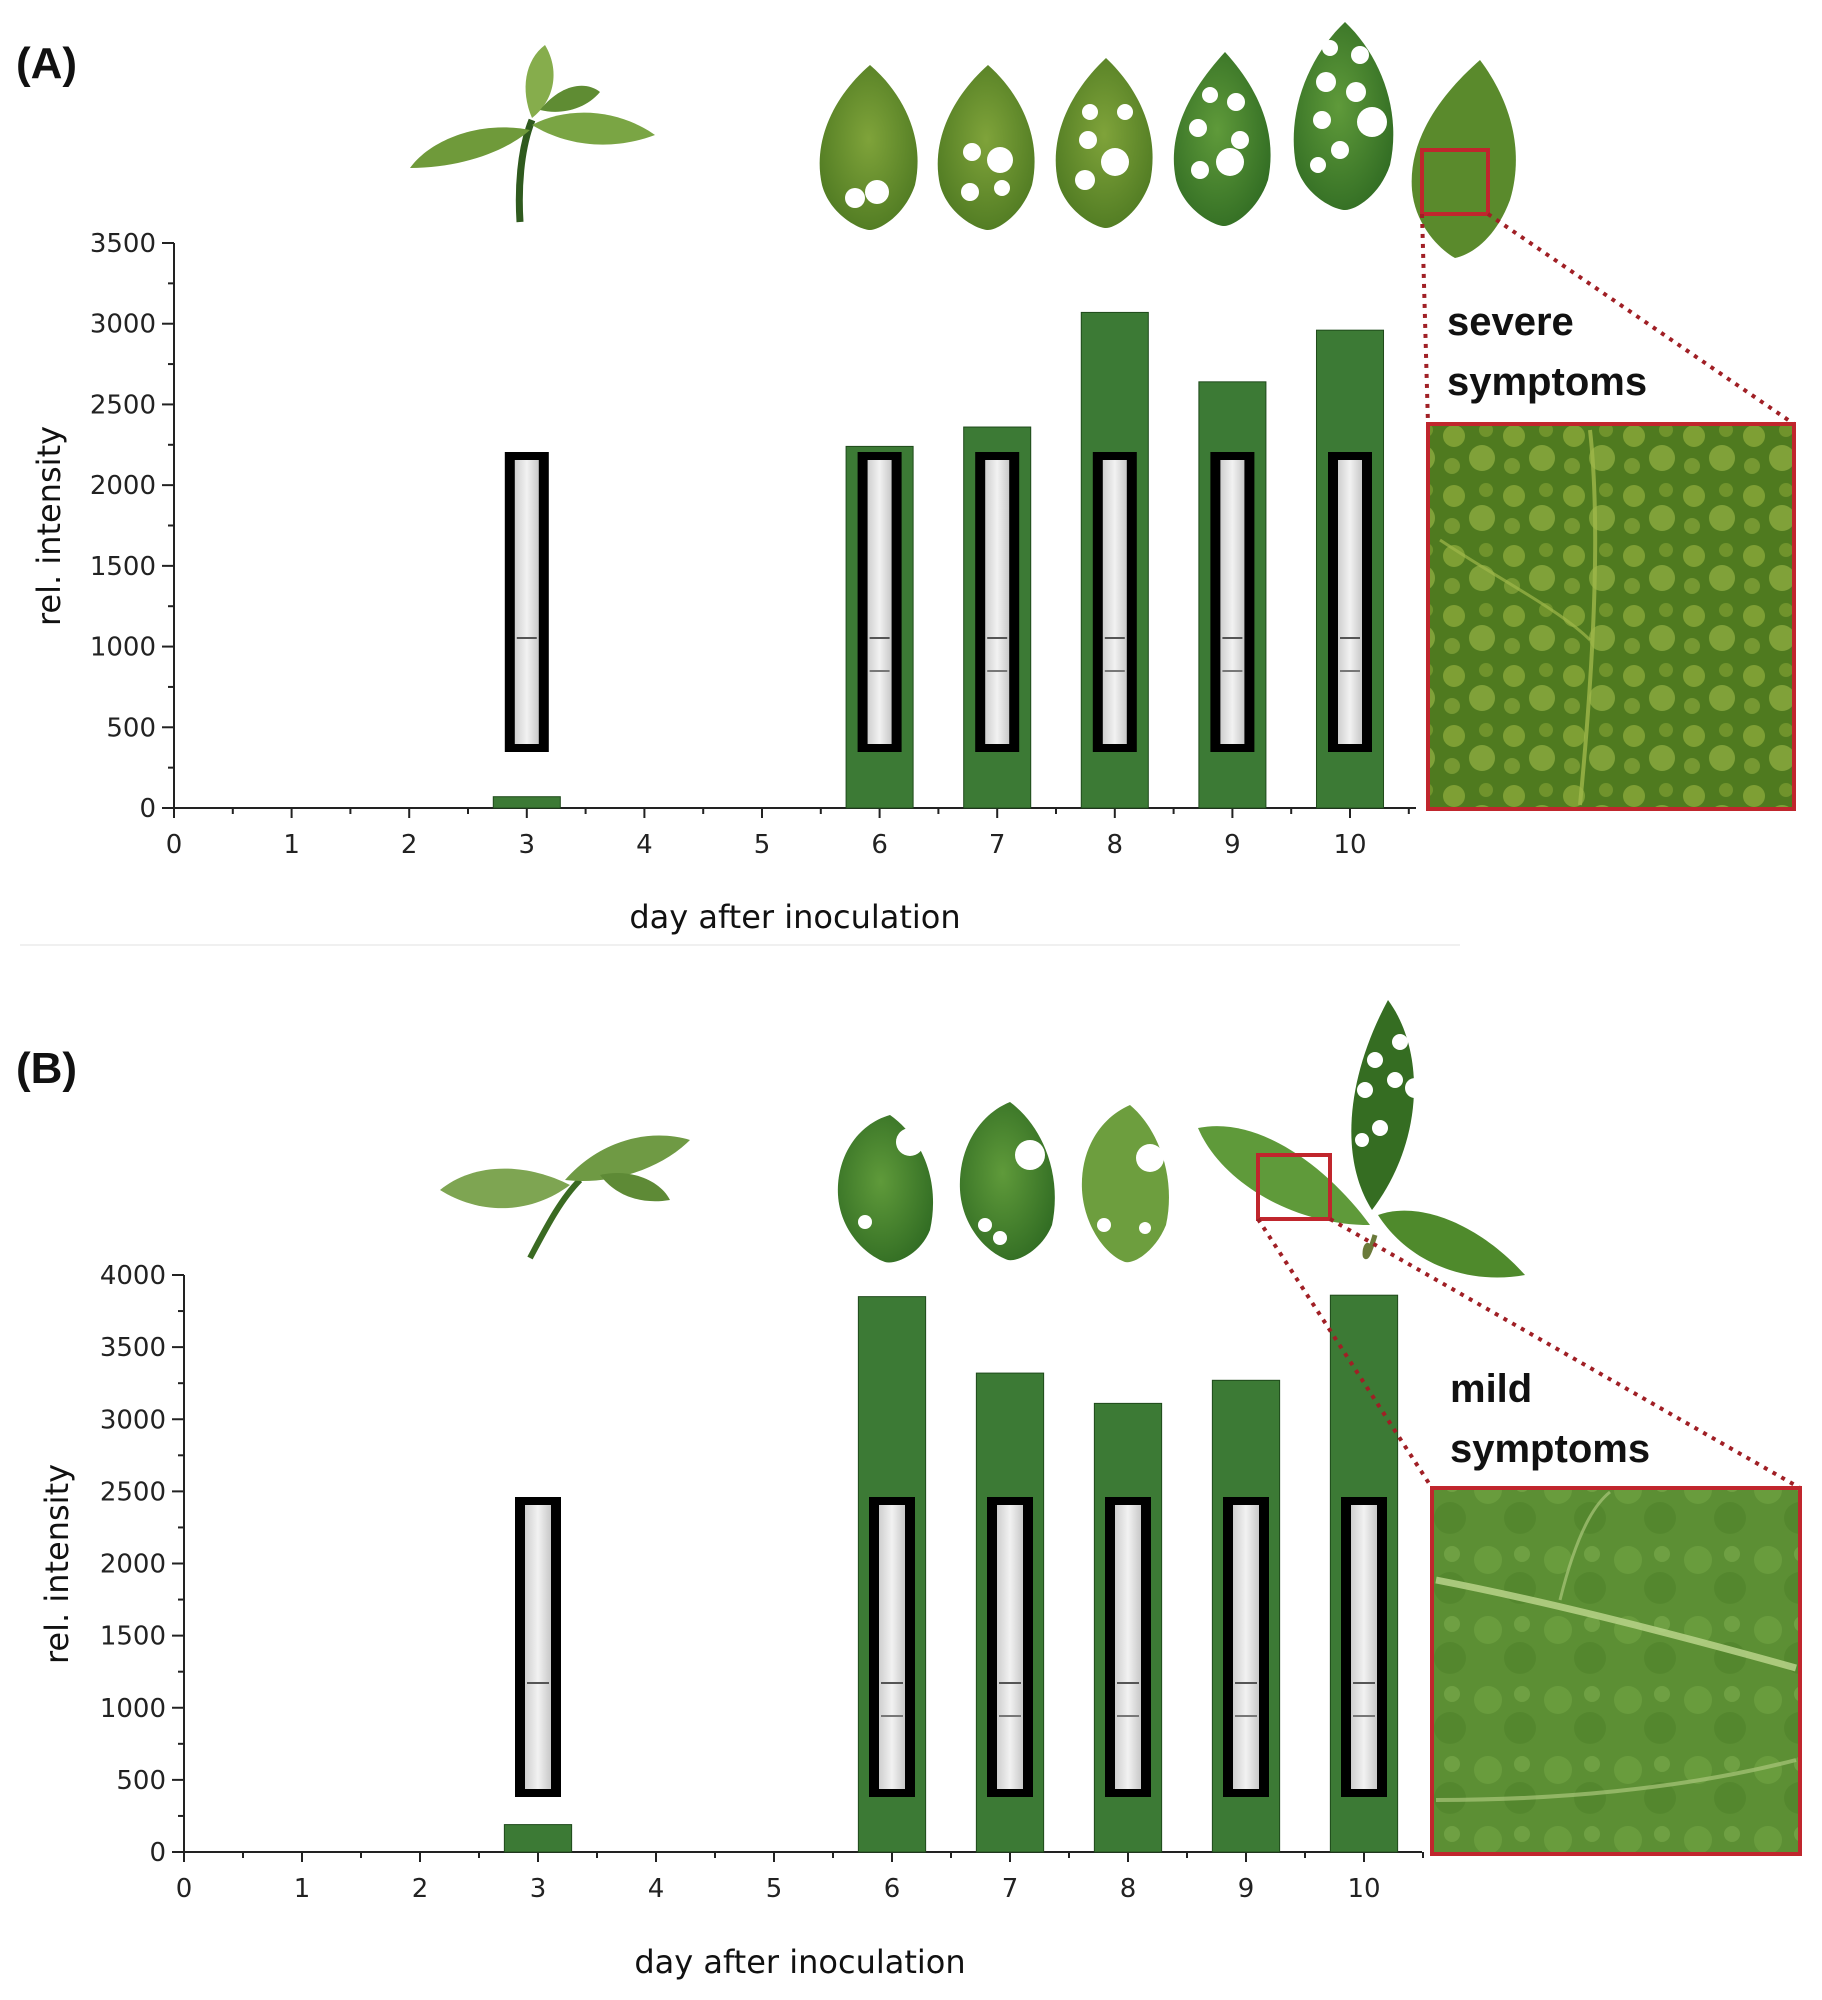  I want to click on y-tick-label: 4000, so click(133, 1276).